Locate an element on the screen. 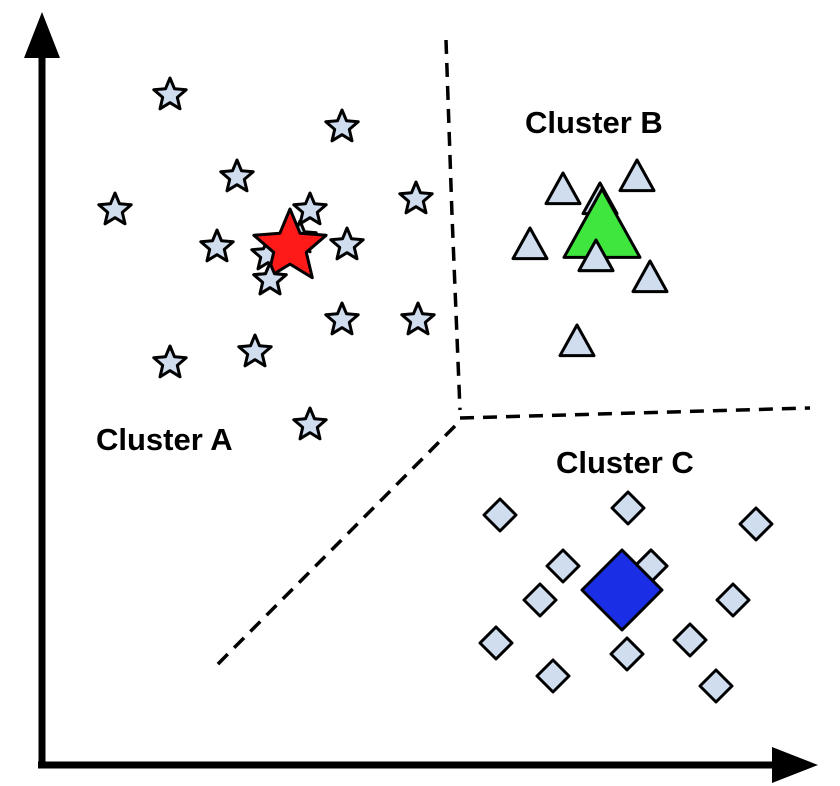 The width and height of the screenshot is (840, 786). x-axis-arrow-icon is located at coordinates (795, 765).